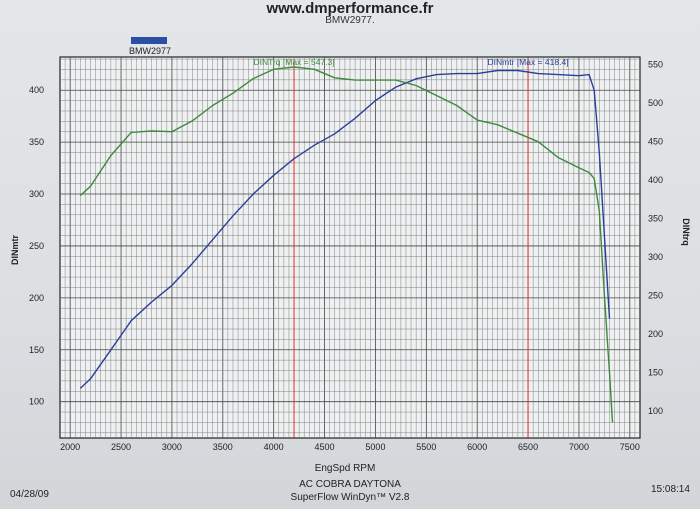  What do you see at coordinates (29, 494) in the screenshot?
I see `run-date: 04/28/09` at bounding box center [29, 494].